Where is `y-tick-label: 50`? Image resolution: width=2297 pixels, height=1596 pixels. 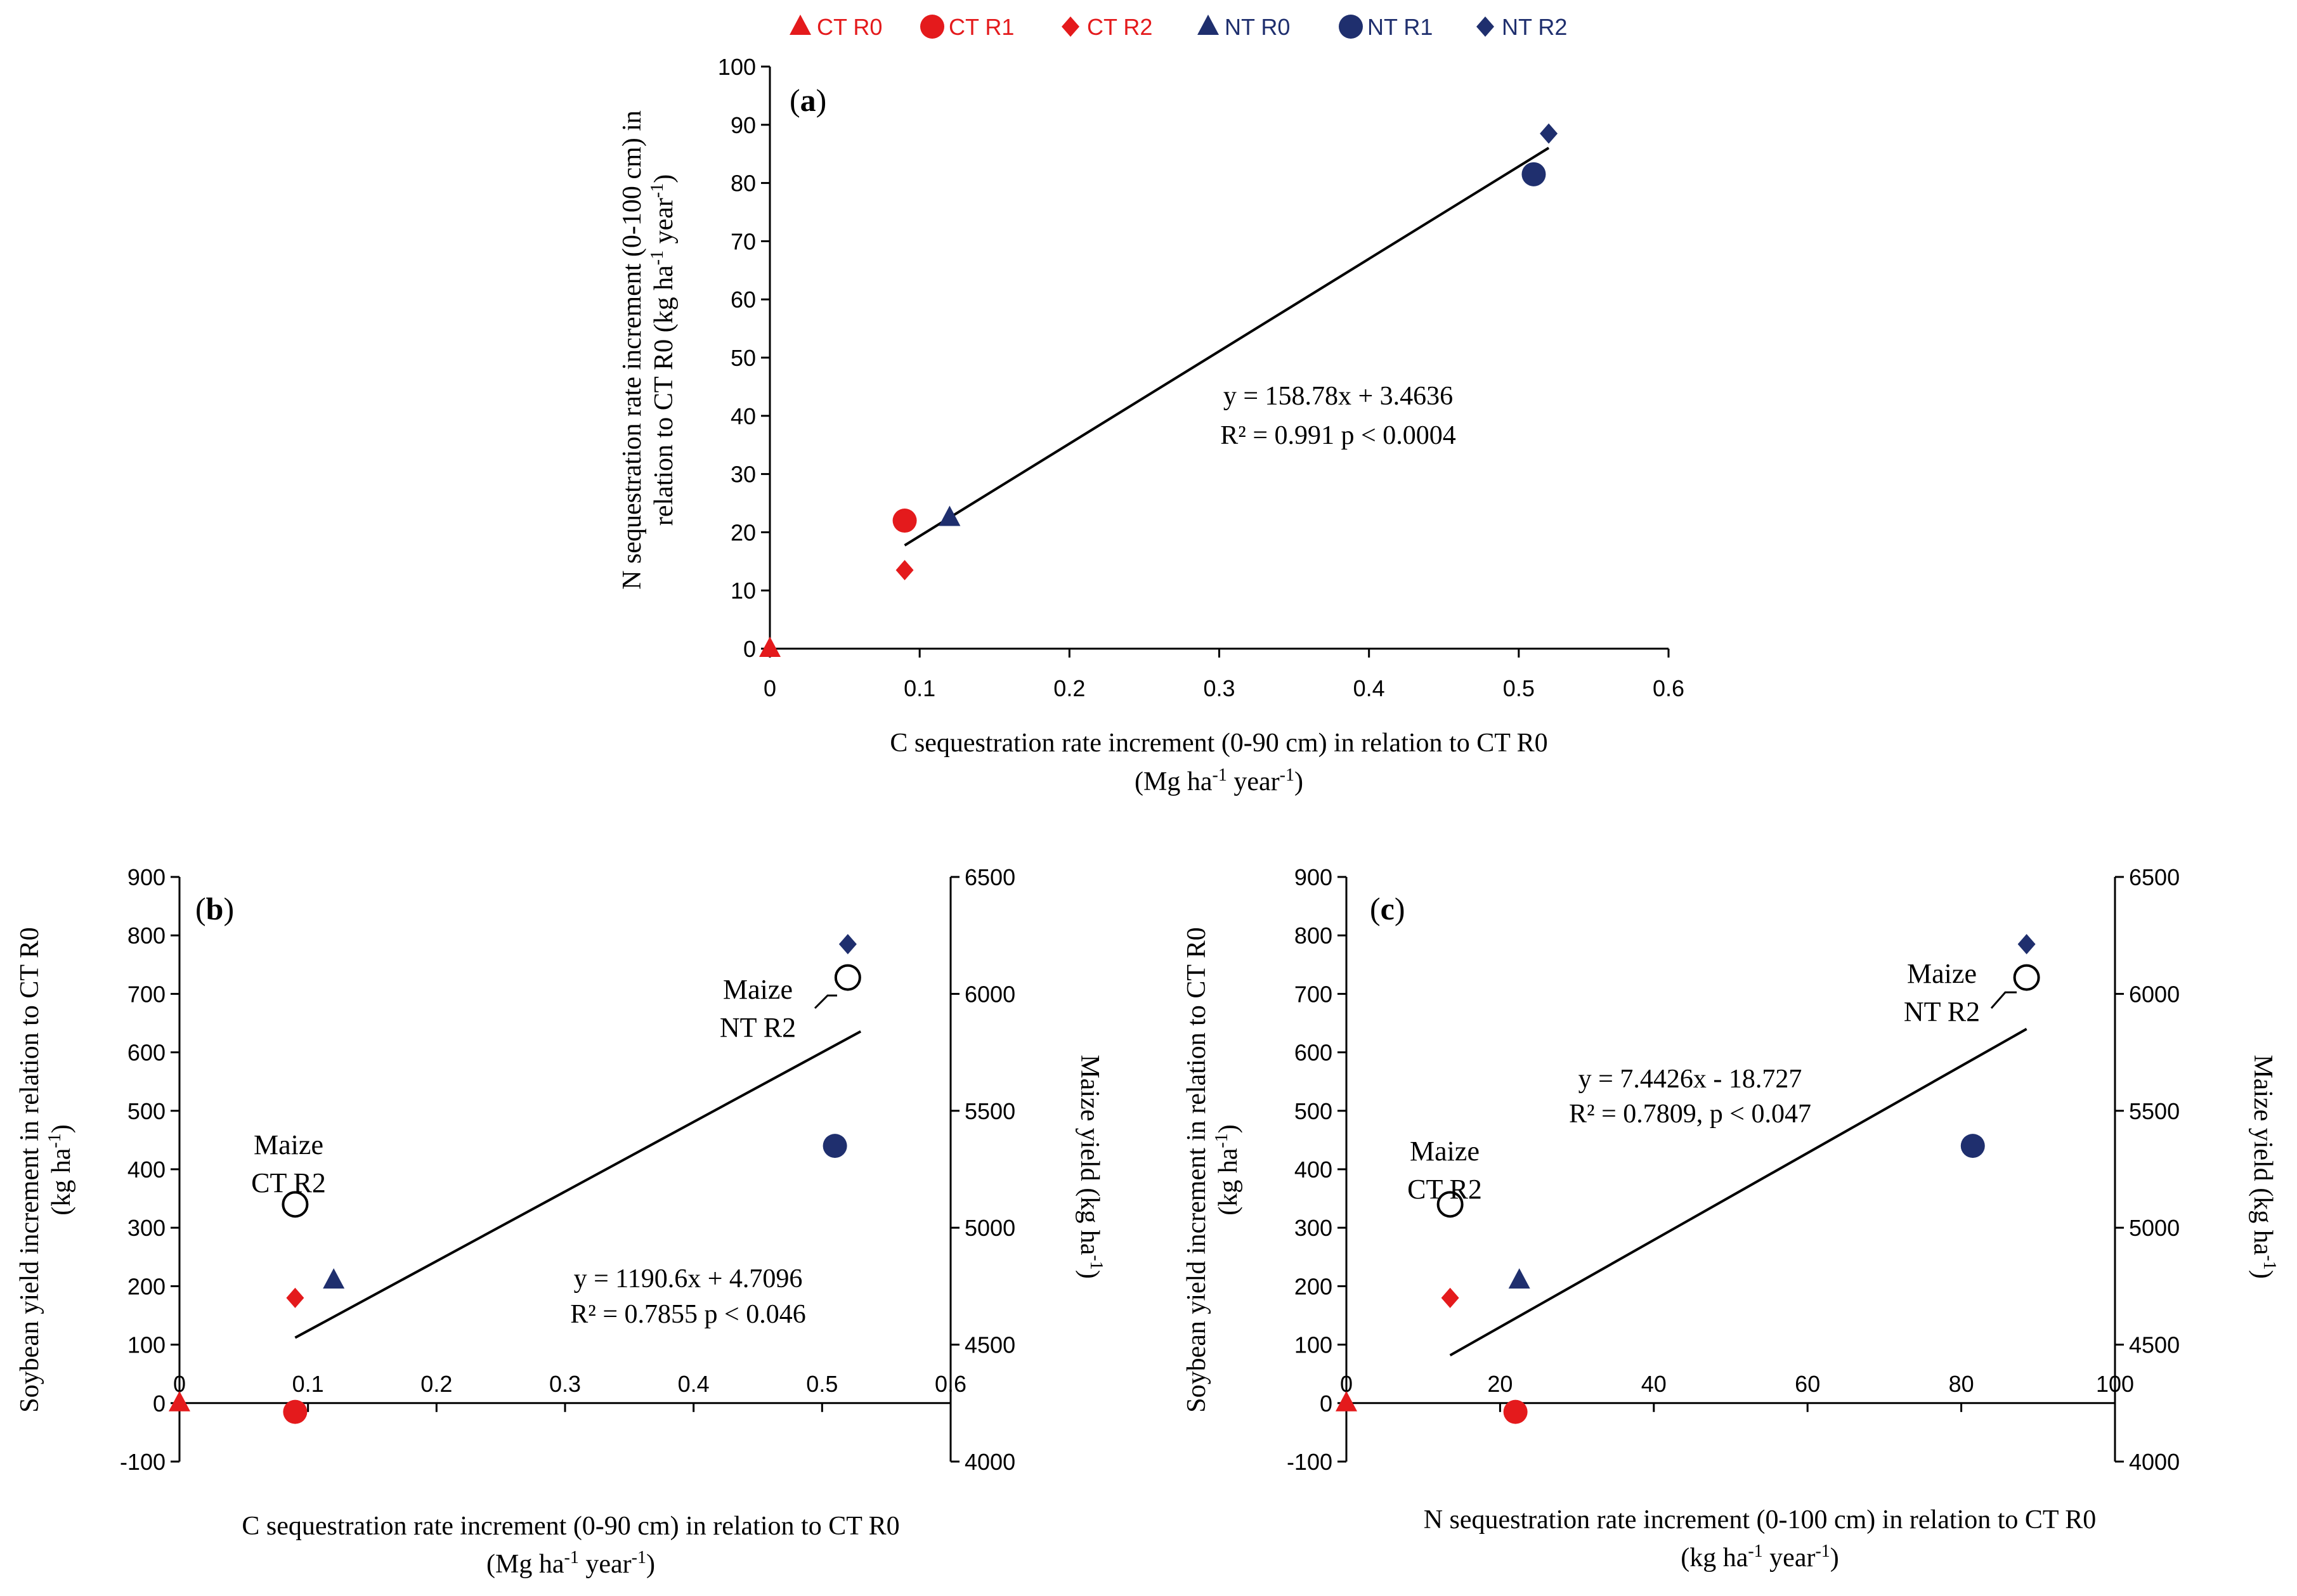 y-tick-label: 50 is located at coordinates (743, 358).